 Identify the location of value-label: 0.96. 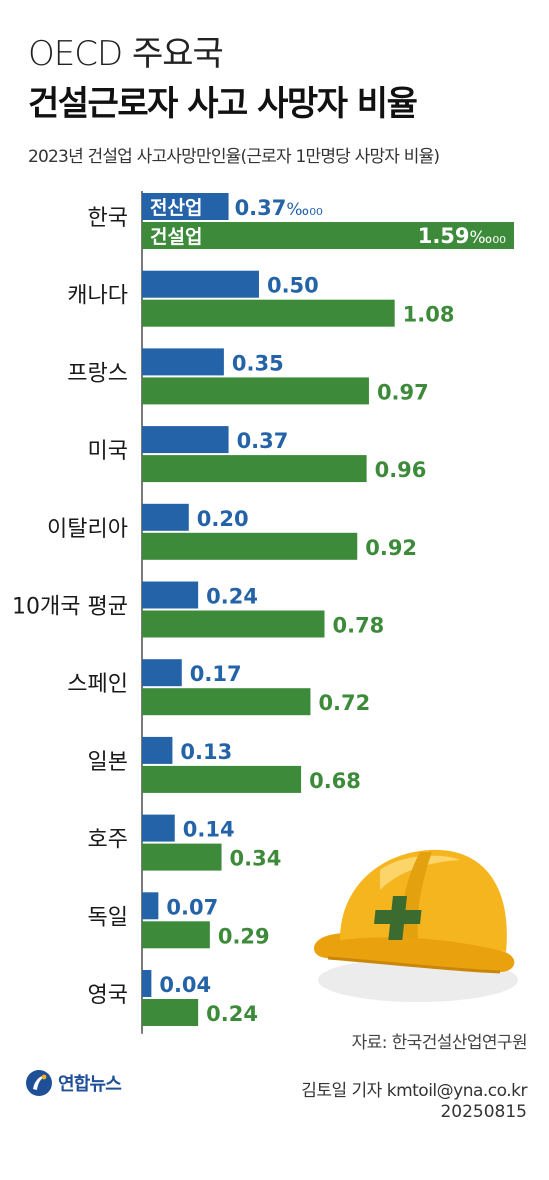
(401, 470).